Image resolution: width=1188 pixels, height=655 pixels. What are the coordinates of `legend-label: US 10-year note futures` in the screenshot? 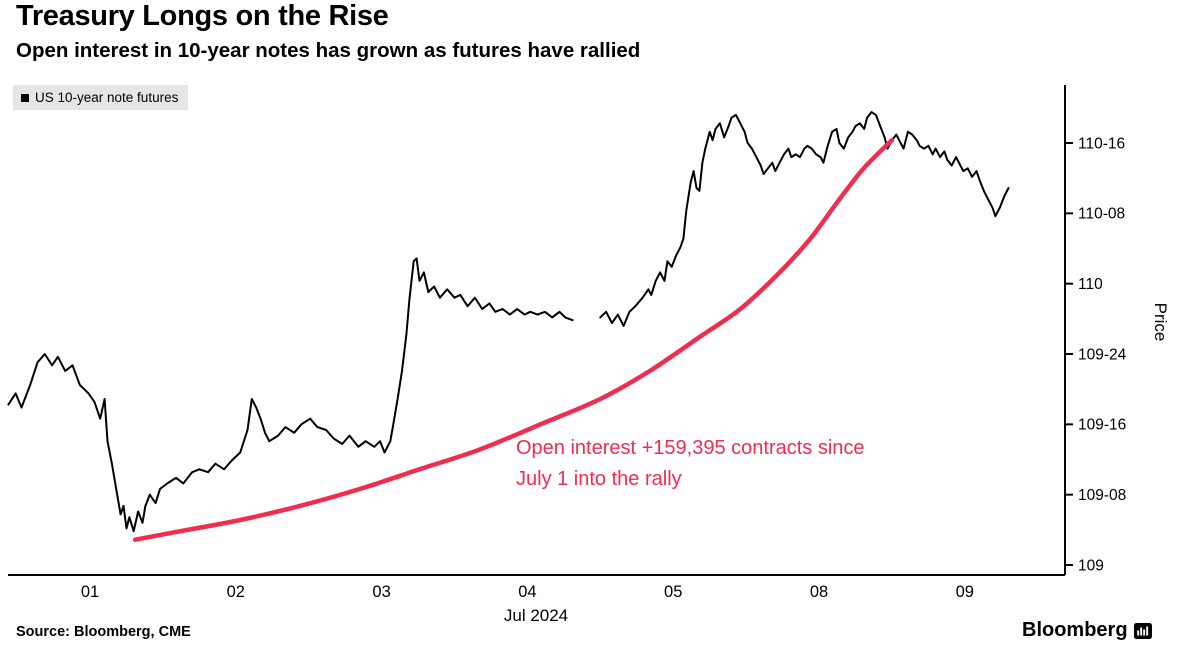 It's located at (107, 97).